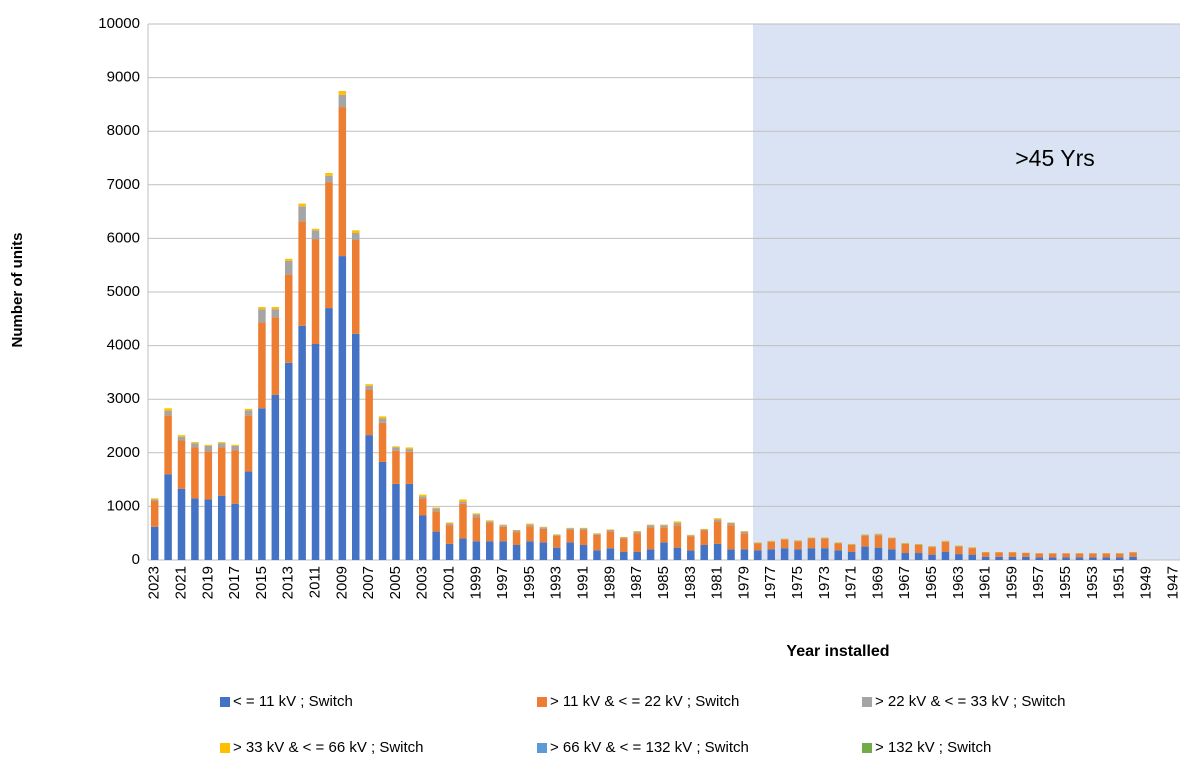 Image resolution: width=1181 pixels, height=758 pixels. I want to click on x-tick-label: 1971, so click(851, 582).